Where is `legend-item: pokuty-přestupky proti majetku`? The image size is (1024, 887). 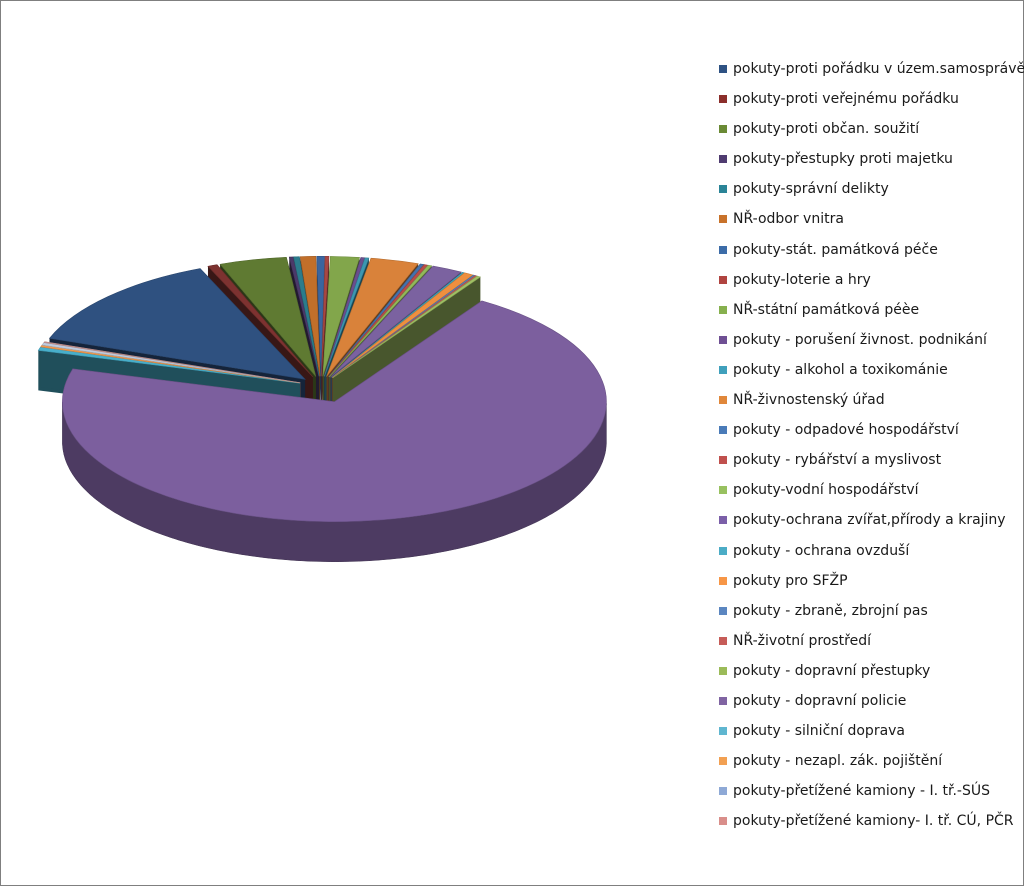
legend-item: pokuty-přestupky proti majetku is located at coordinates (869, 163).